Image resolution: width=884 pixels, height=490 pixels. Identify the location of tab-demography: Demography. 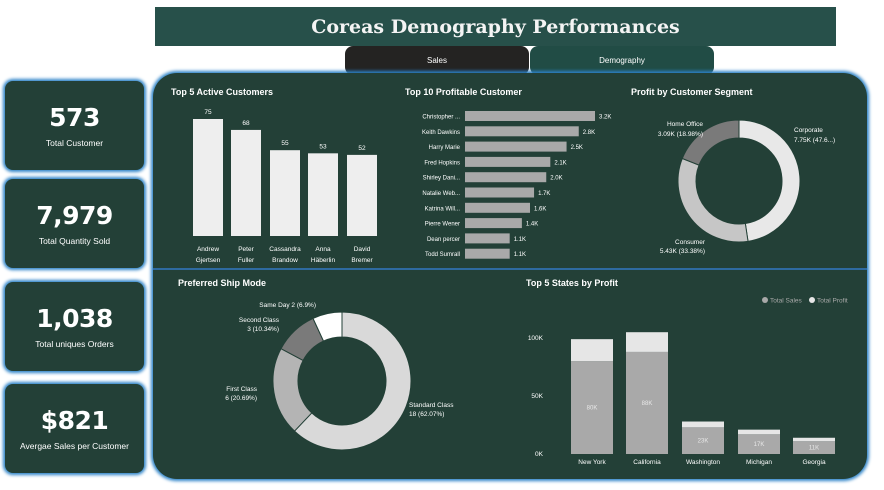
(622, 60).